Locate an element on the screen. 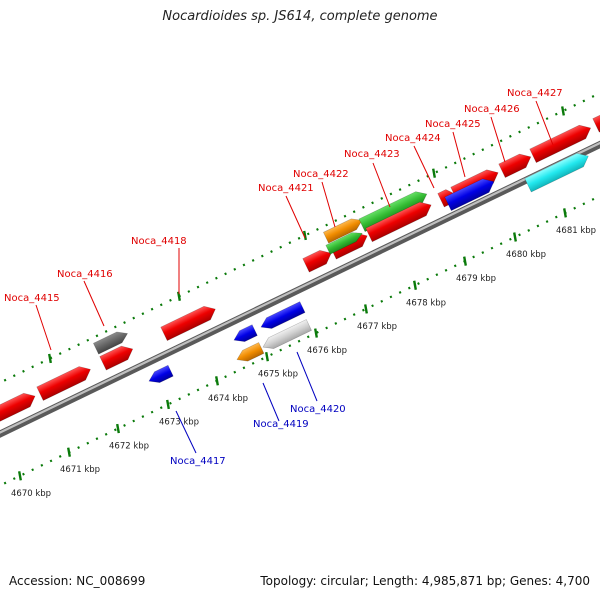 The image size is (600, 600). kbp-tick-label: 4670 kbp is located at coordinates (31, 494).